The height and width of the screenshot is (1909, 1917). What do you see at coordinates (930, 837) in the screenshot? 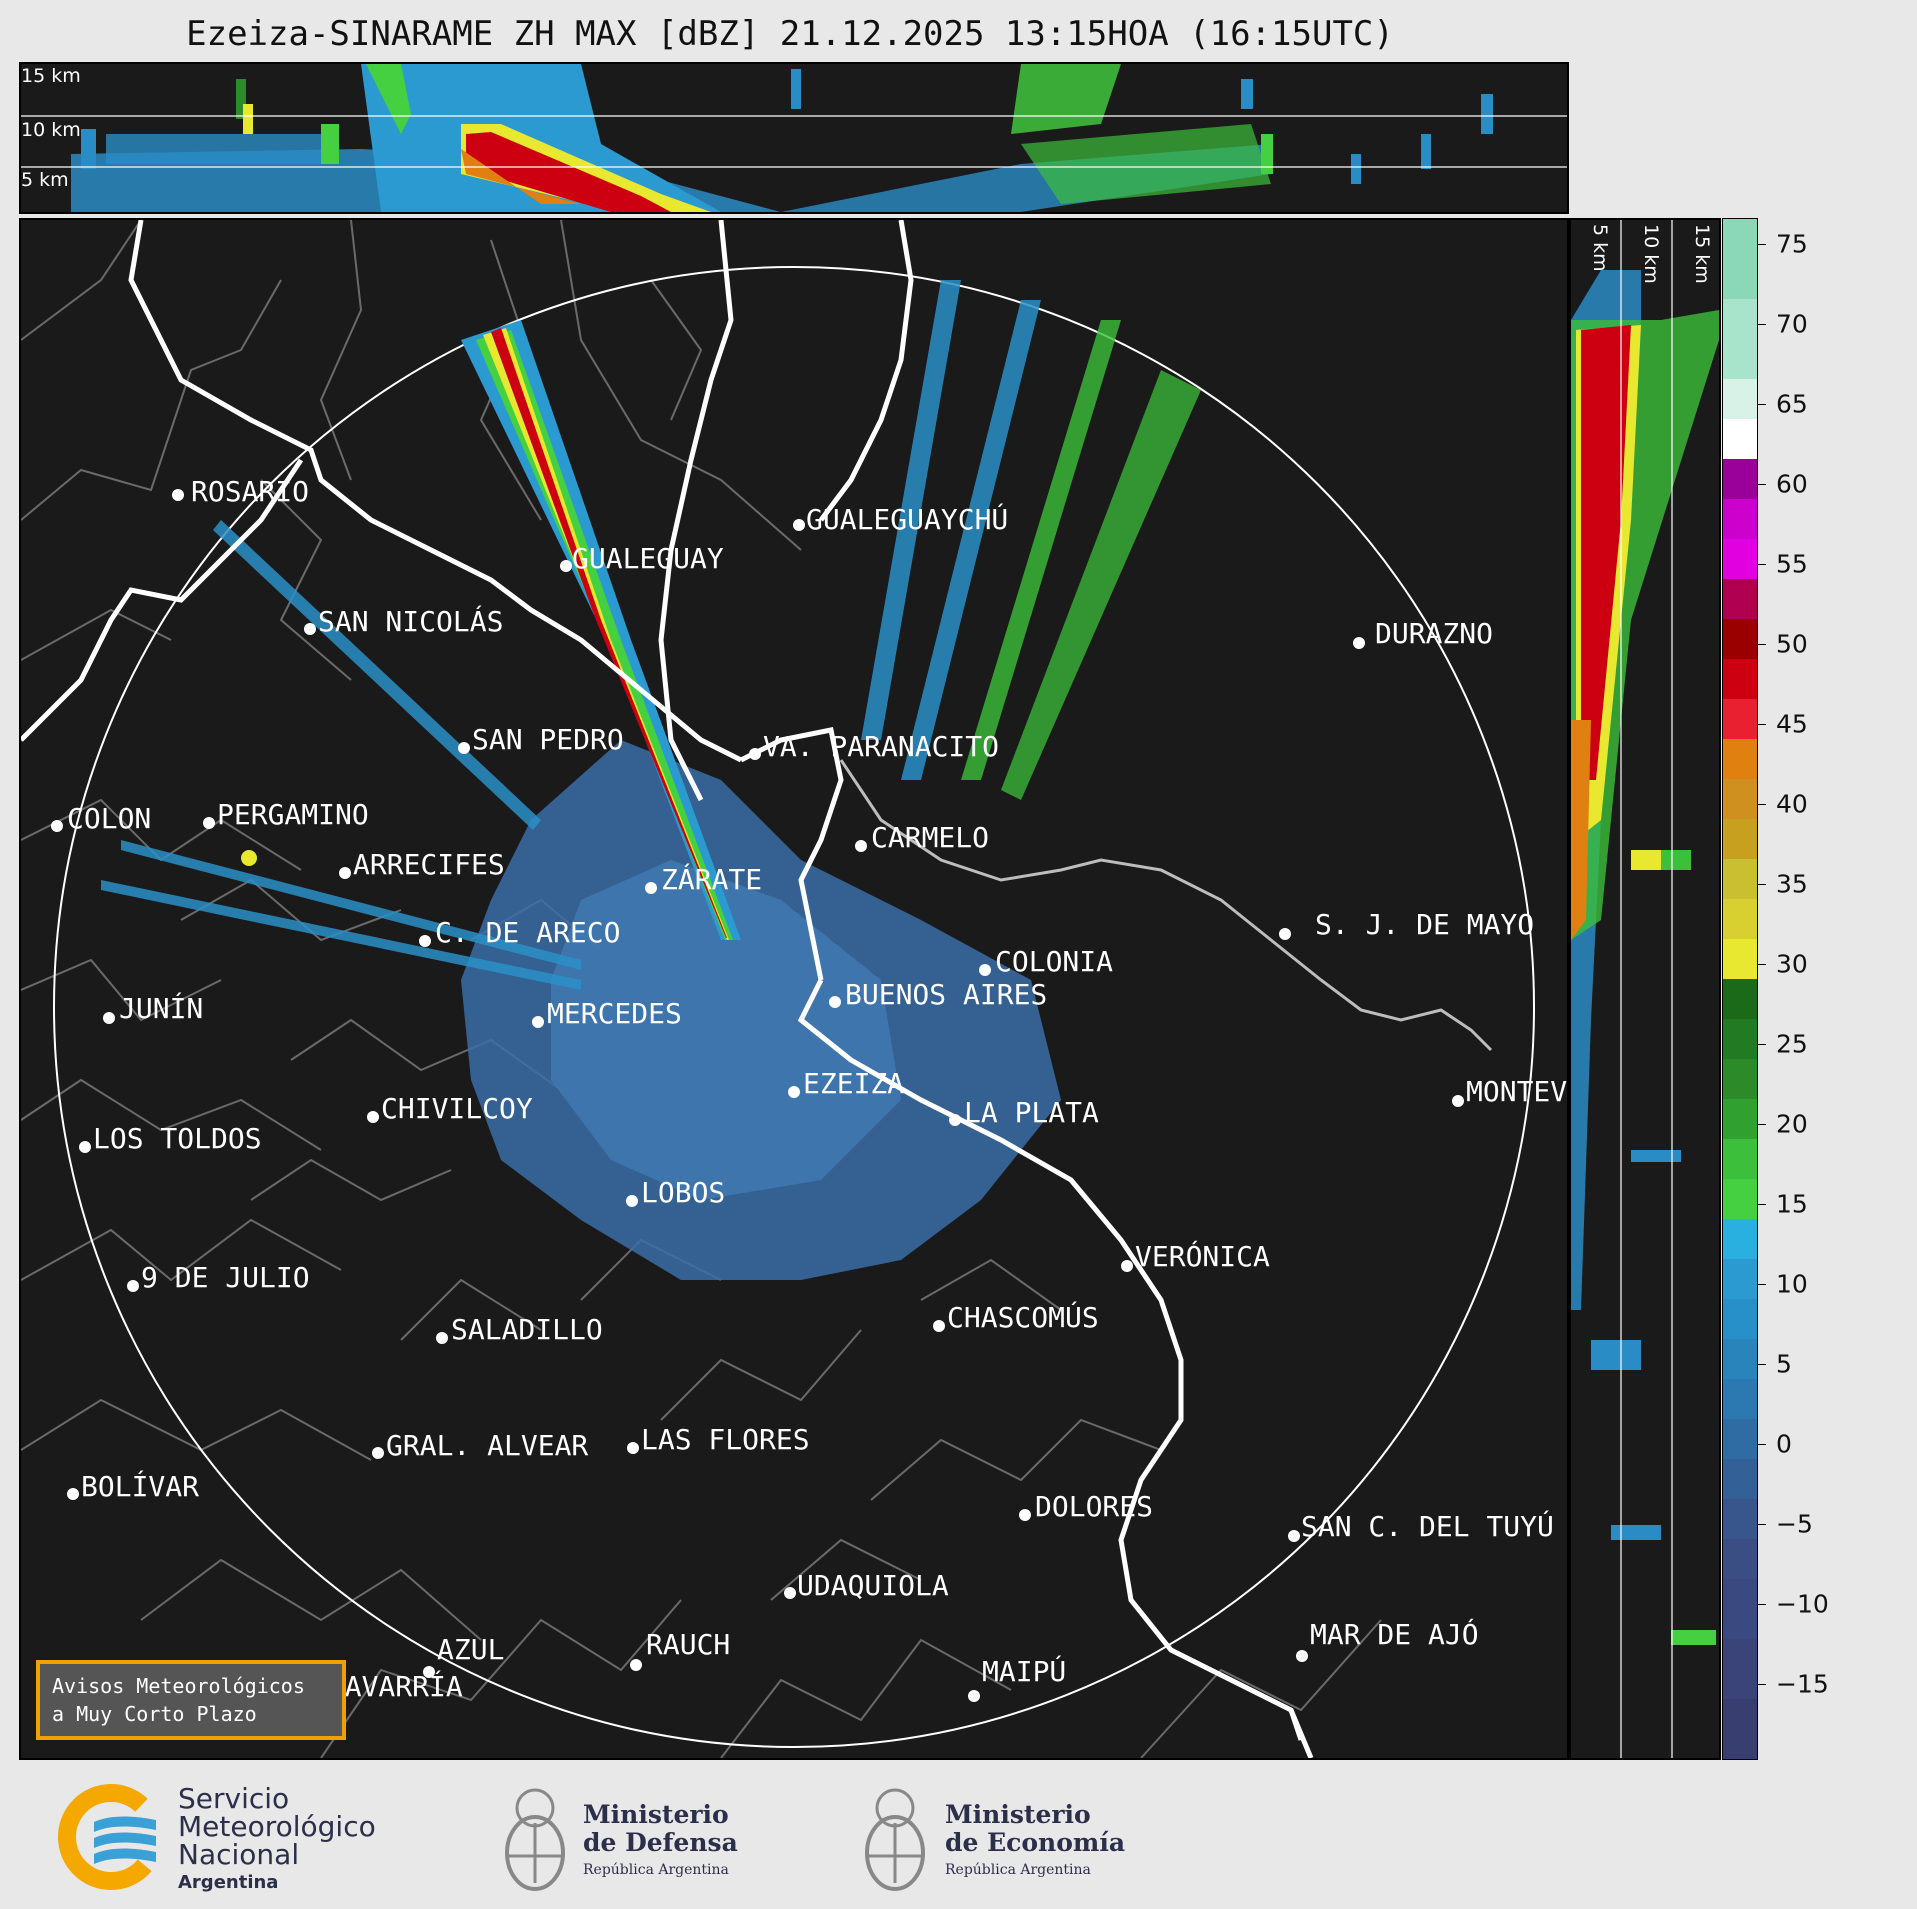
I see `city-label-carmelo: CARMELO` at bounding box center [930, 837].